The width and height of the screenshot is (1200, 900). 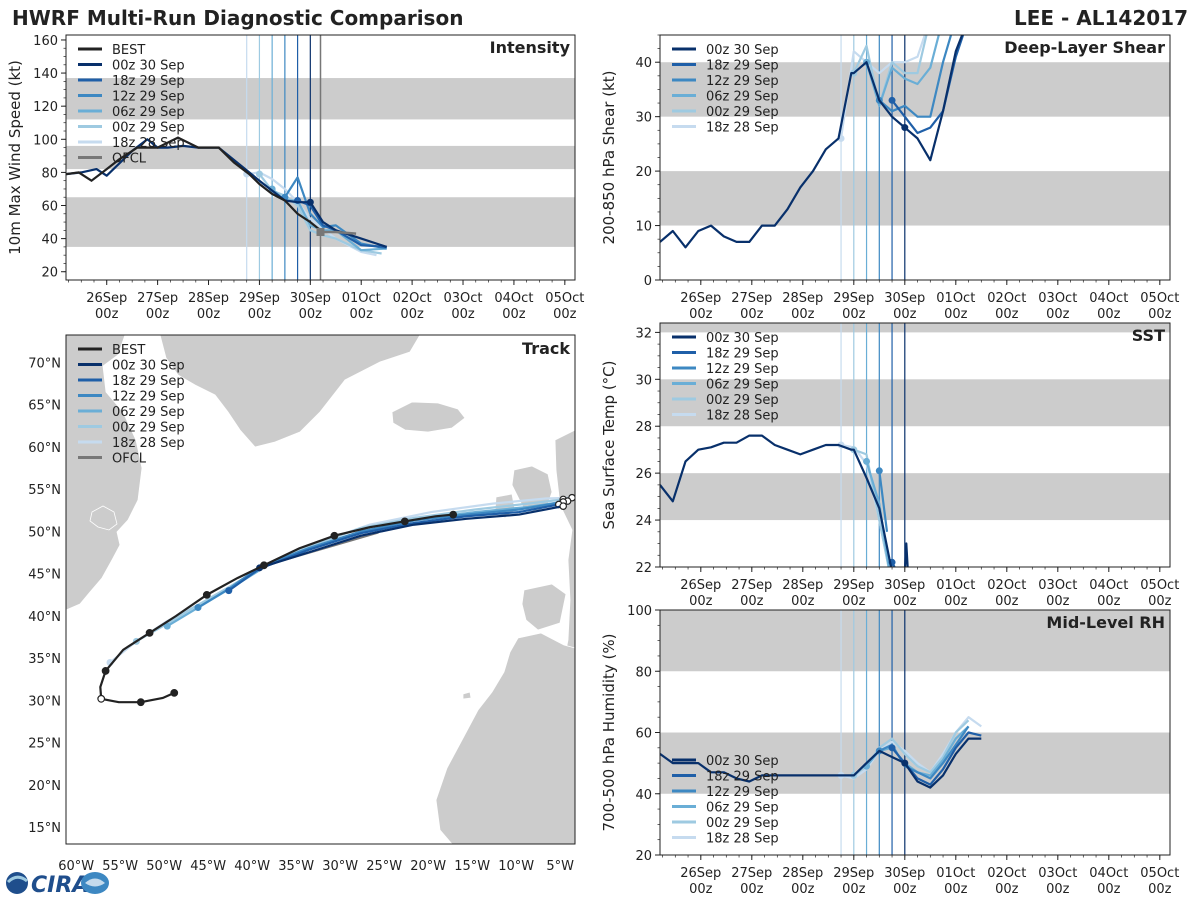 What do you see at coordinates (742, 839) in the screenshot?
I see `rh-legend-label: 18z 28 Sep` at bounding box center [742, 839].